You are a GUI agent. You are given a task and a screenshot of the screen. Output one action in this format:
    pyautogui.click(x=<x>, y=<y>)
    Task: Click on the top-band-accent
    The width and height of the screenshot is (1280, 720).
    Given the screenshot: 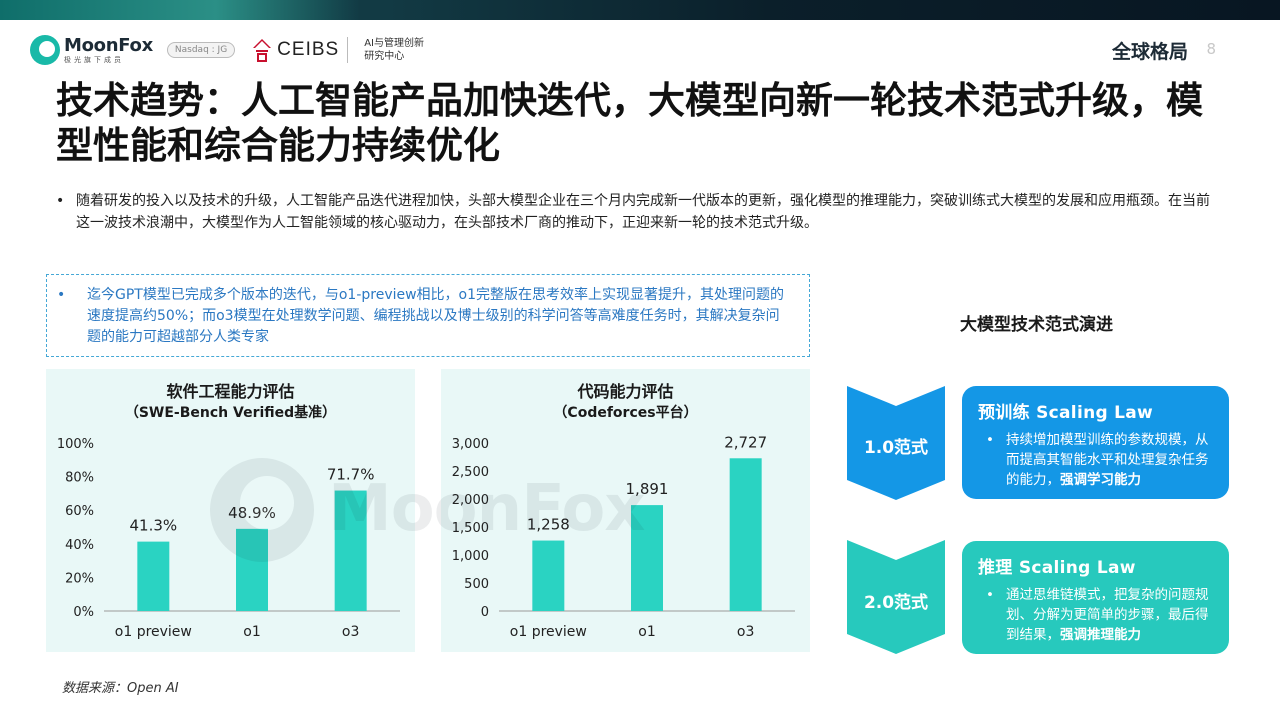 What is the action you would take?
    pyautogui.click(x=180, y=10)
    